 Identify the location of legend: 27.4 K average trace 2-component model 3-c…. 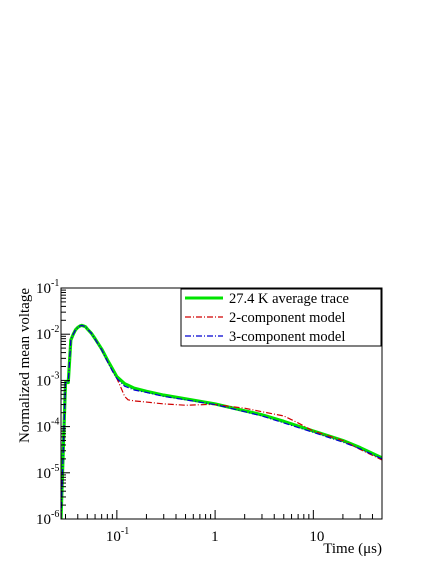
(281, 317).